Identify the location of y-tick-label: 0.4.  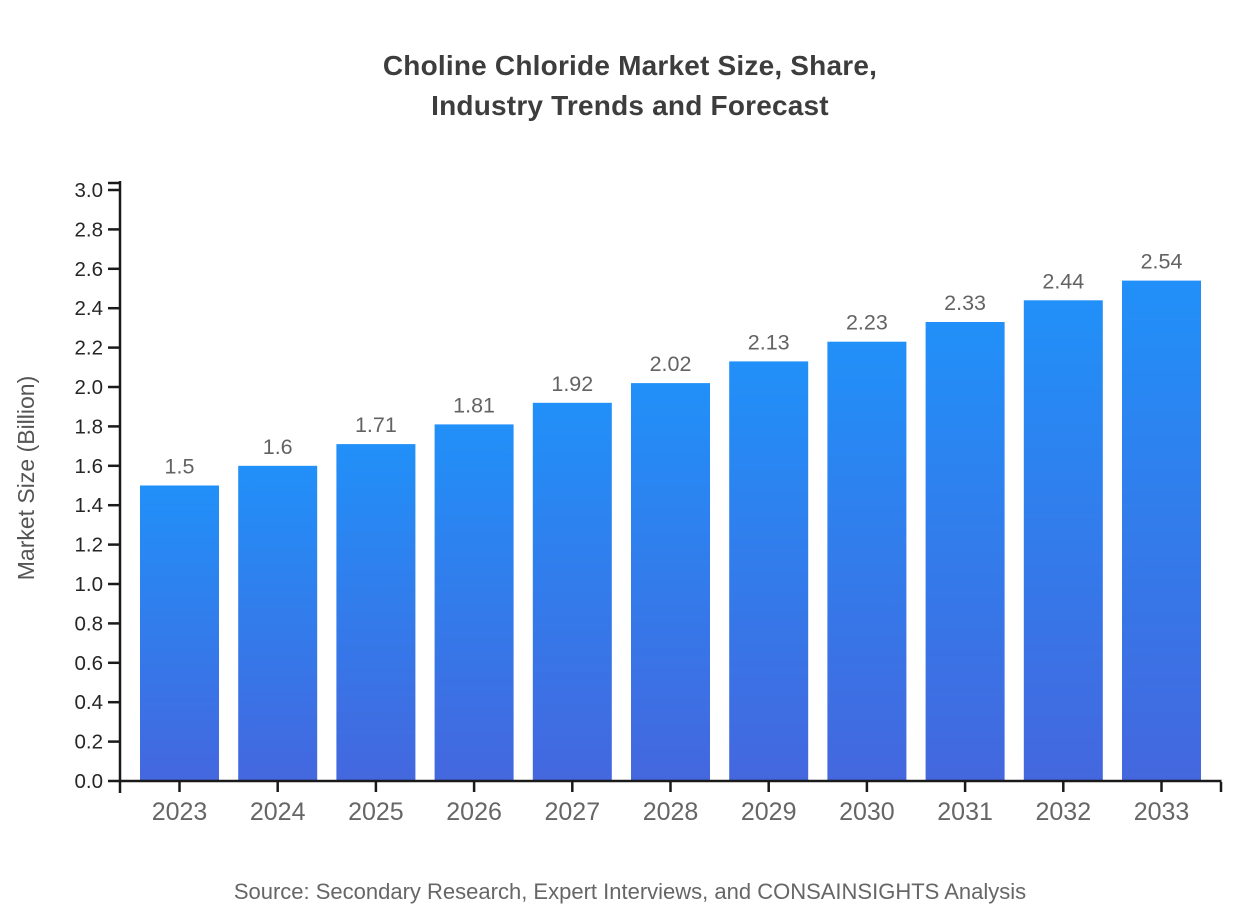
(89, 702).